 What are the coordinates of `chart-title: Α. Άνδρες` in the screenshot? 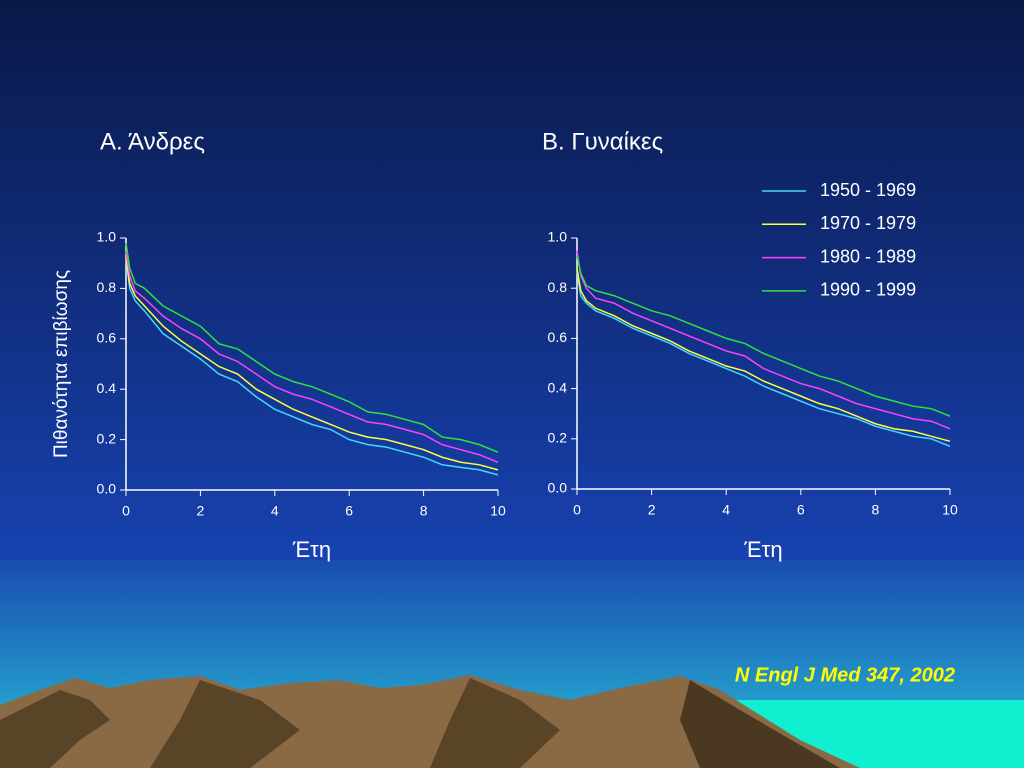 It's located at (152, 141).